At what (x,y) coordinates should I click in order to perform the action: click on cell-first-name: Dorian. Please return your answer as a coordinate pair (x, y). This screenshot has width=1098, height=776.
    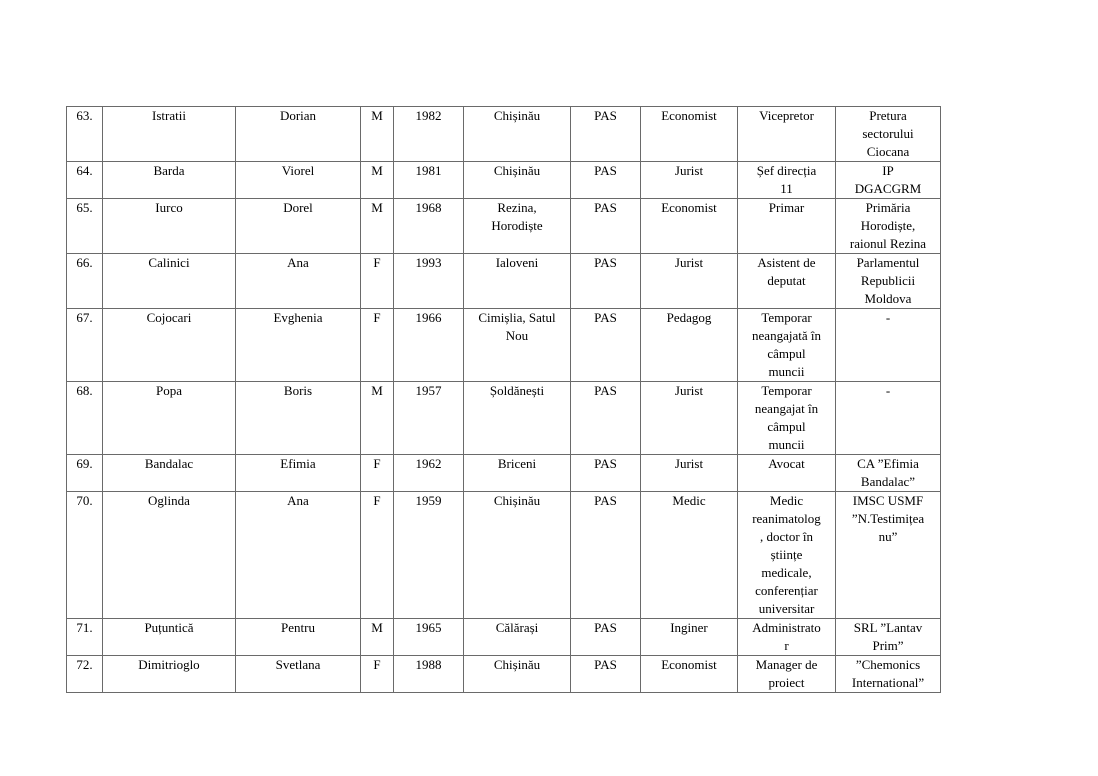
    Looking at the image, I should click on (298, 134).